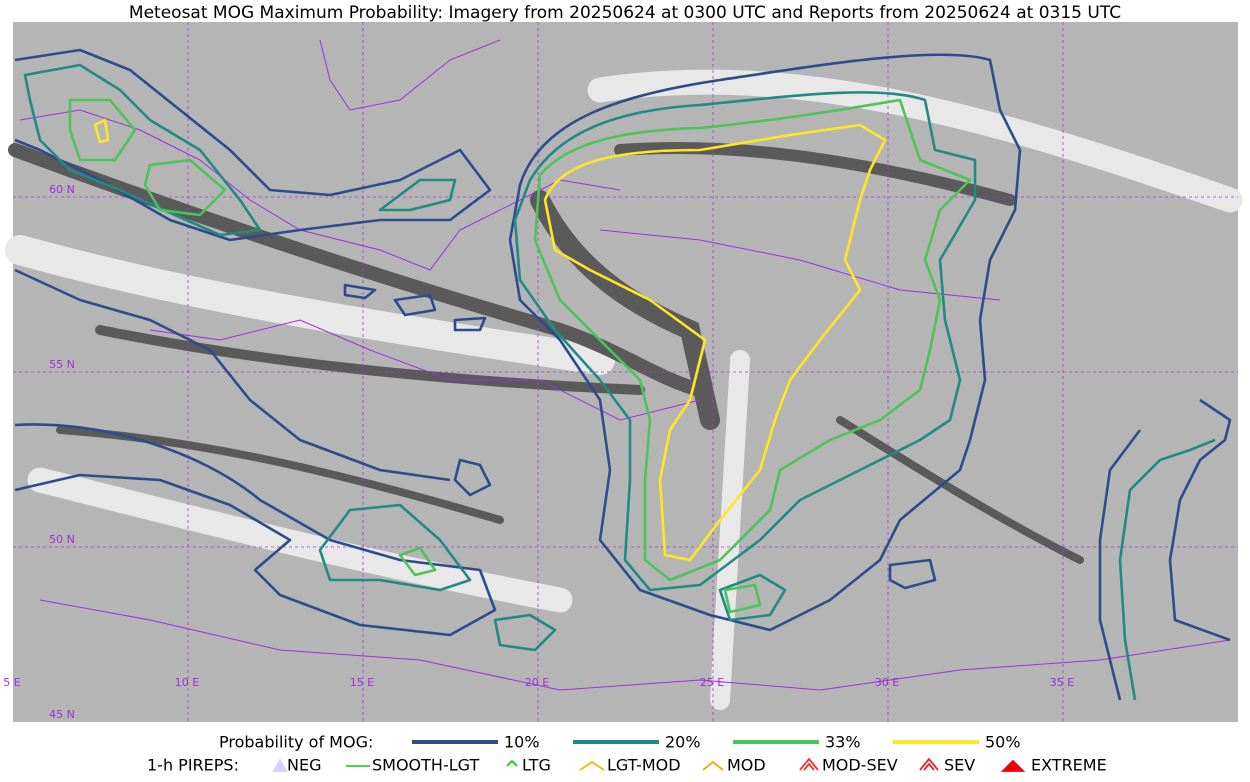  Describe the element at coordinates (62, 364) in the screenshot. I see `lat-label: 55 N` at that location.